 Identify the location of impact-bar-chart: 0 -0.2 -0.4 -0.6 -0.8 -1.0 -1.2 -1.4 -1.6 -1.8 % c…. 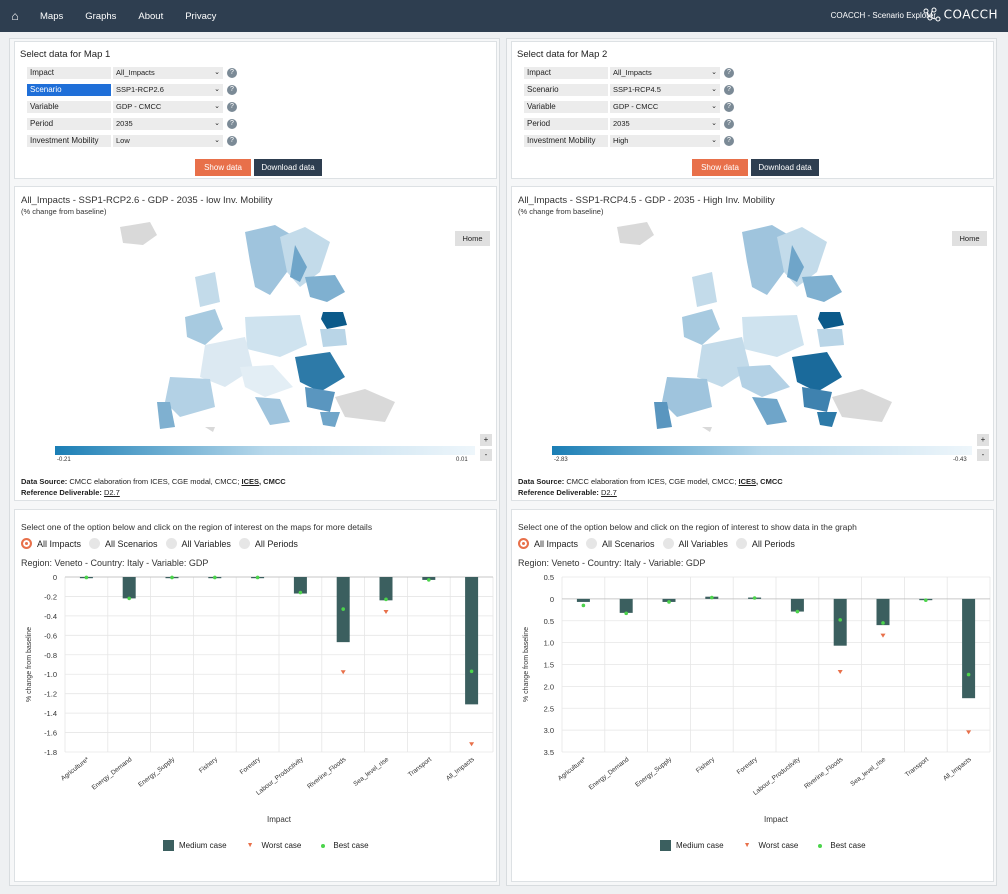
(256, 704).